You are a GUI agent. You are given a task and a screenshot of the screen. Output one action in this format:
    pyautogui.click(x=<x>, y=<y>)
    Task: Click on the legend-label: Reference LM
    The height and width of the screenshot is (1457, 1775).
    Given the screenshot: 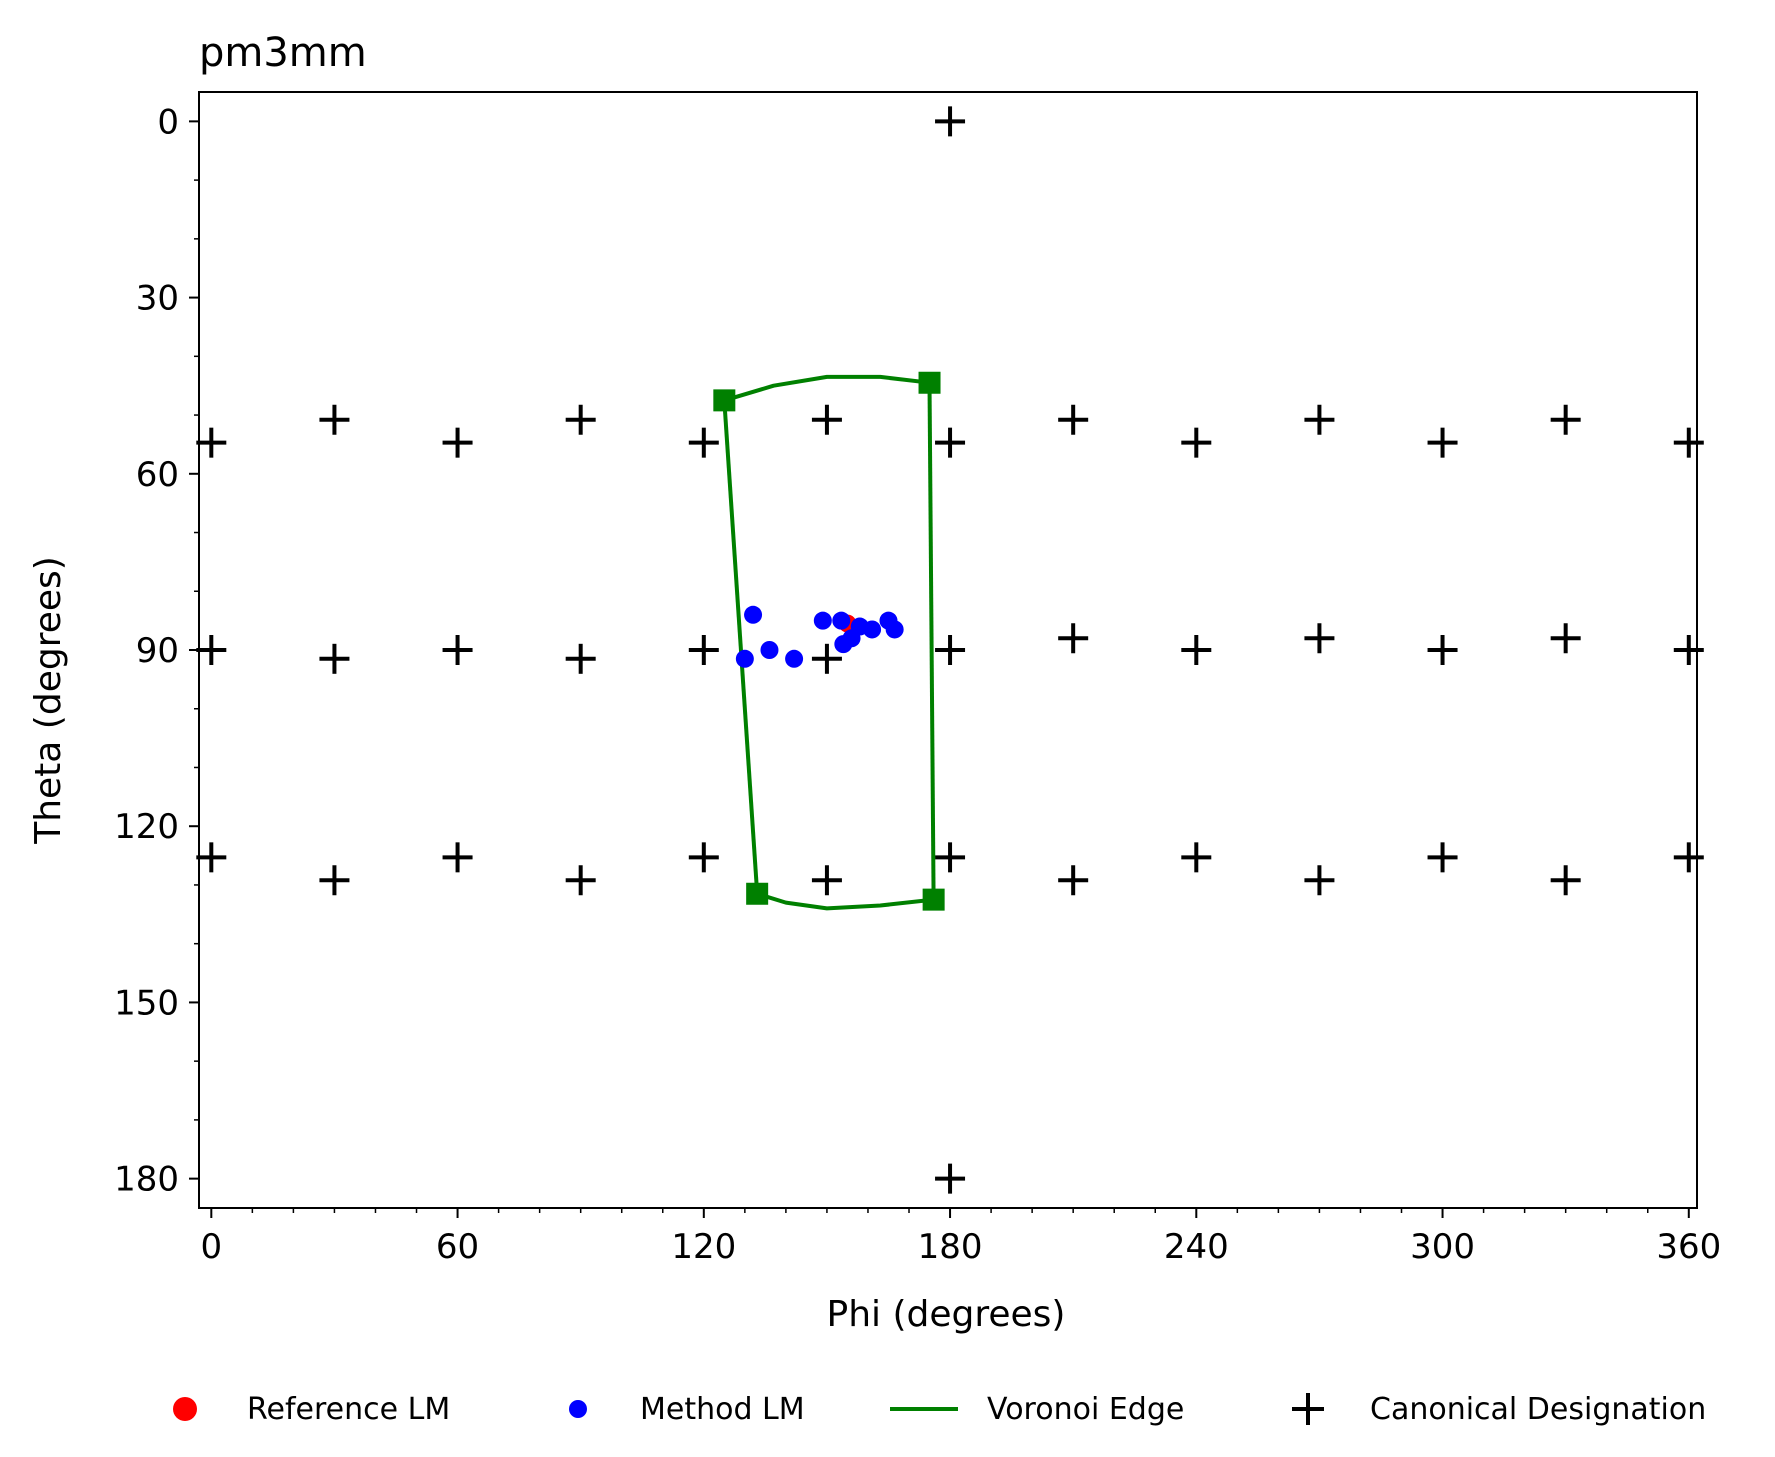 What is the action you would take?
    pyautogui.click(x=348, y=1409)
    